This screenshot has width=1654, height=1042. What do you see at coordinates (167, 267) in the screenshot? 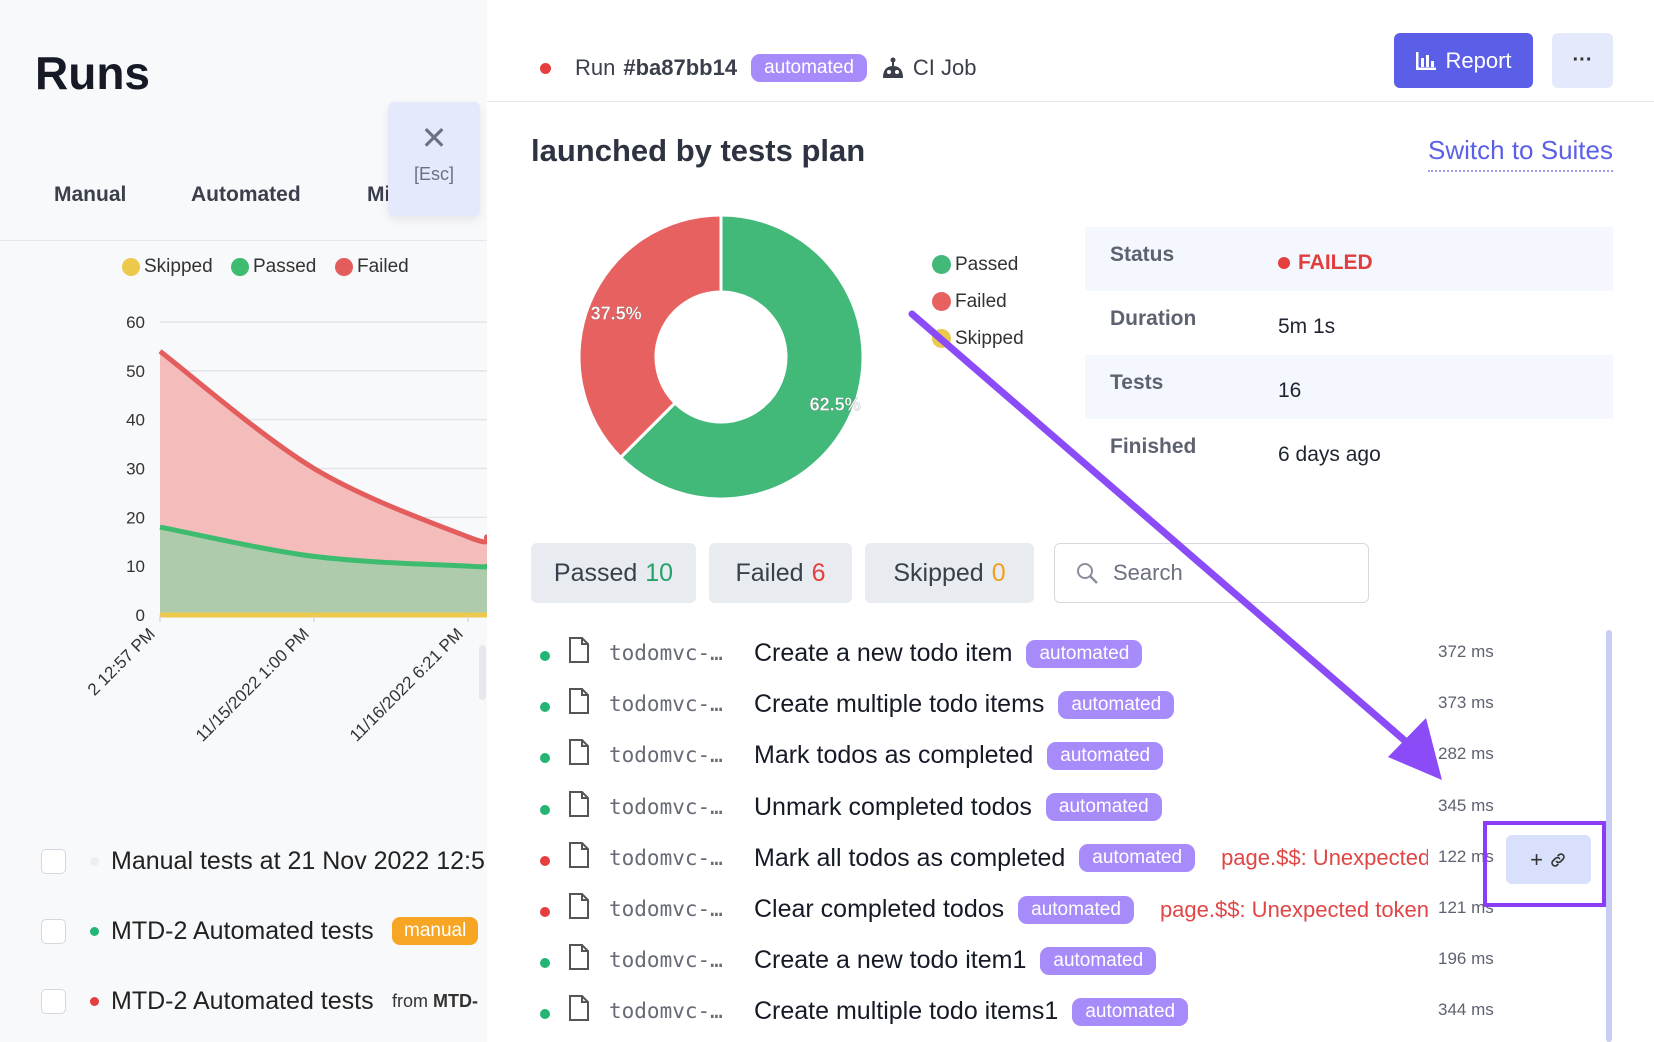
I see `legend-skipped: Skipped` at bounding box center [167, 267].